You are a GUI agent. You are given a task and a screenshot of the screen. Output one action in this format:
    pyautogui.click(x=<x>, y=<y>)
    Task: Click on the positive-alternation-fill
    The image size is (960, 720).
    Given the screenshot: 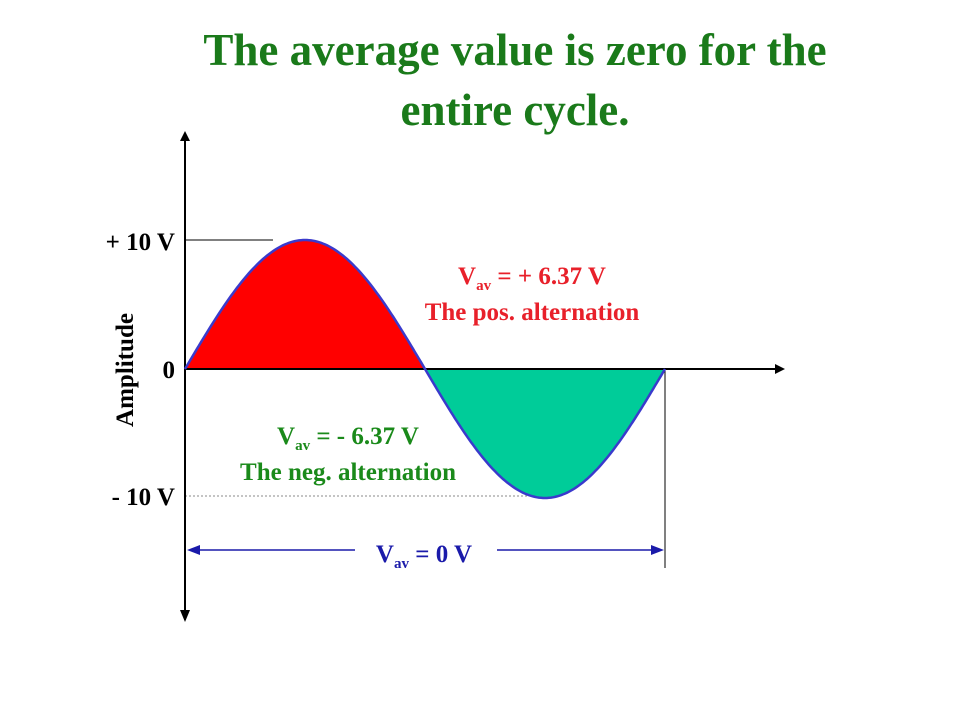 What is the action you would take?
    pyautogui.click(x=305, y=304)
    